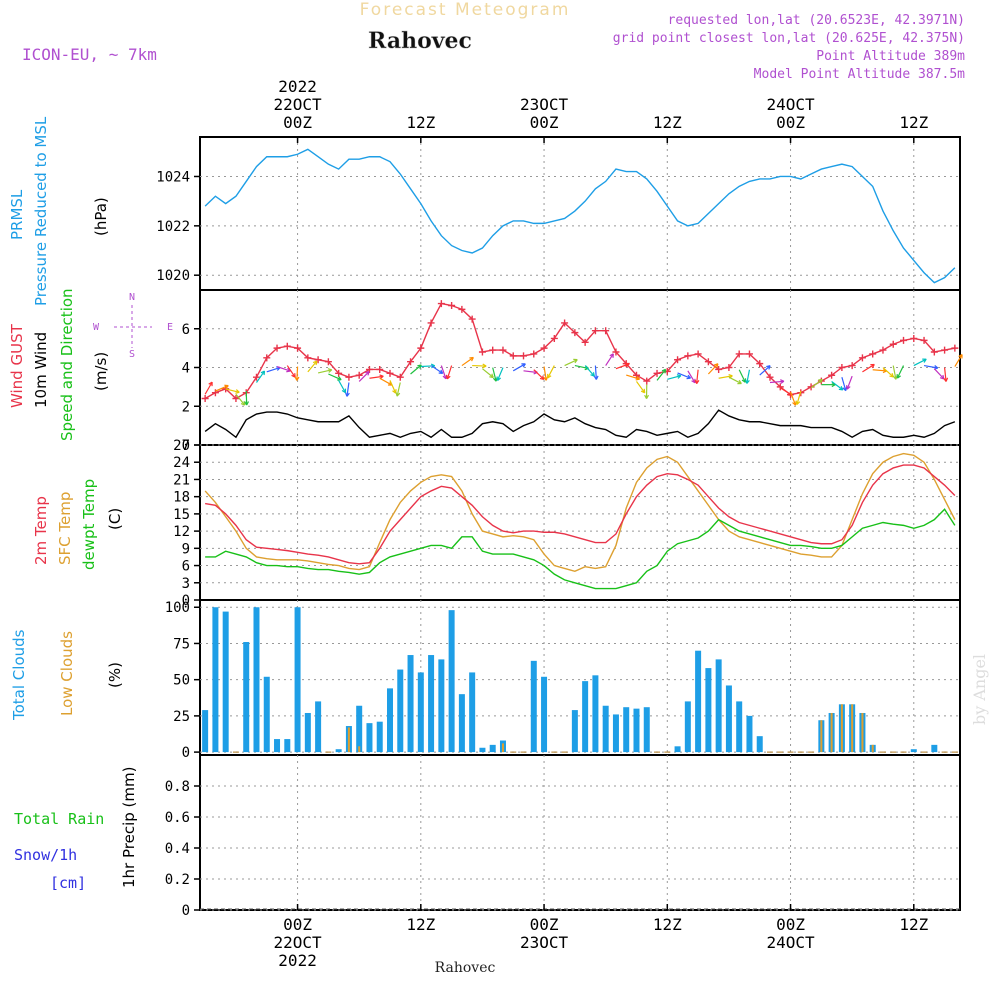 This screenshot has width=1000, height=1000. Describe the element at coordinates (45, 855) in the screenshot. I see `precip-title-2: Snow/1h` at that location.